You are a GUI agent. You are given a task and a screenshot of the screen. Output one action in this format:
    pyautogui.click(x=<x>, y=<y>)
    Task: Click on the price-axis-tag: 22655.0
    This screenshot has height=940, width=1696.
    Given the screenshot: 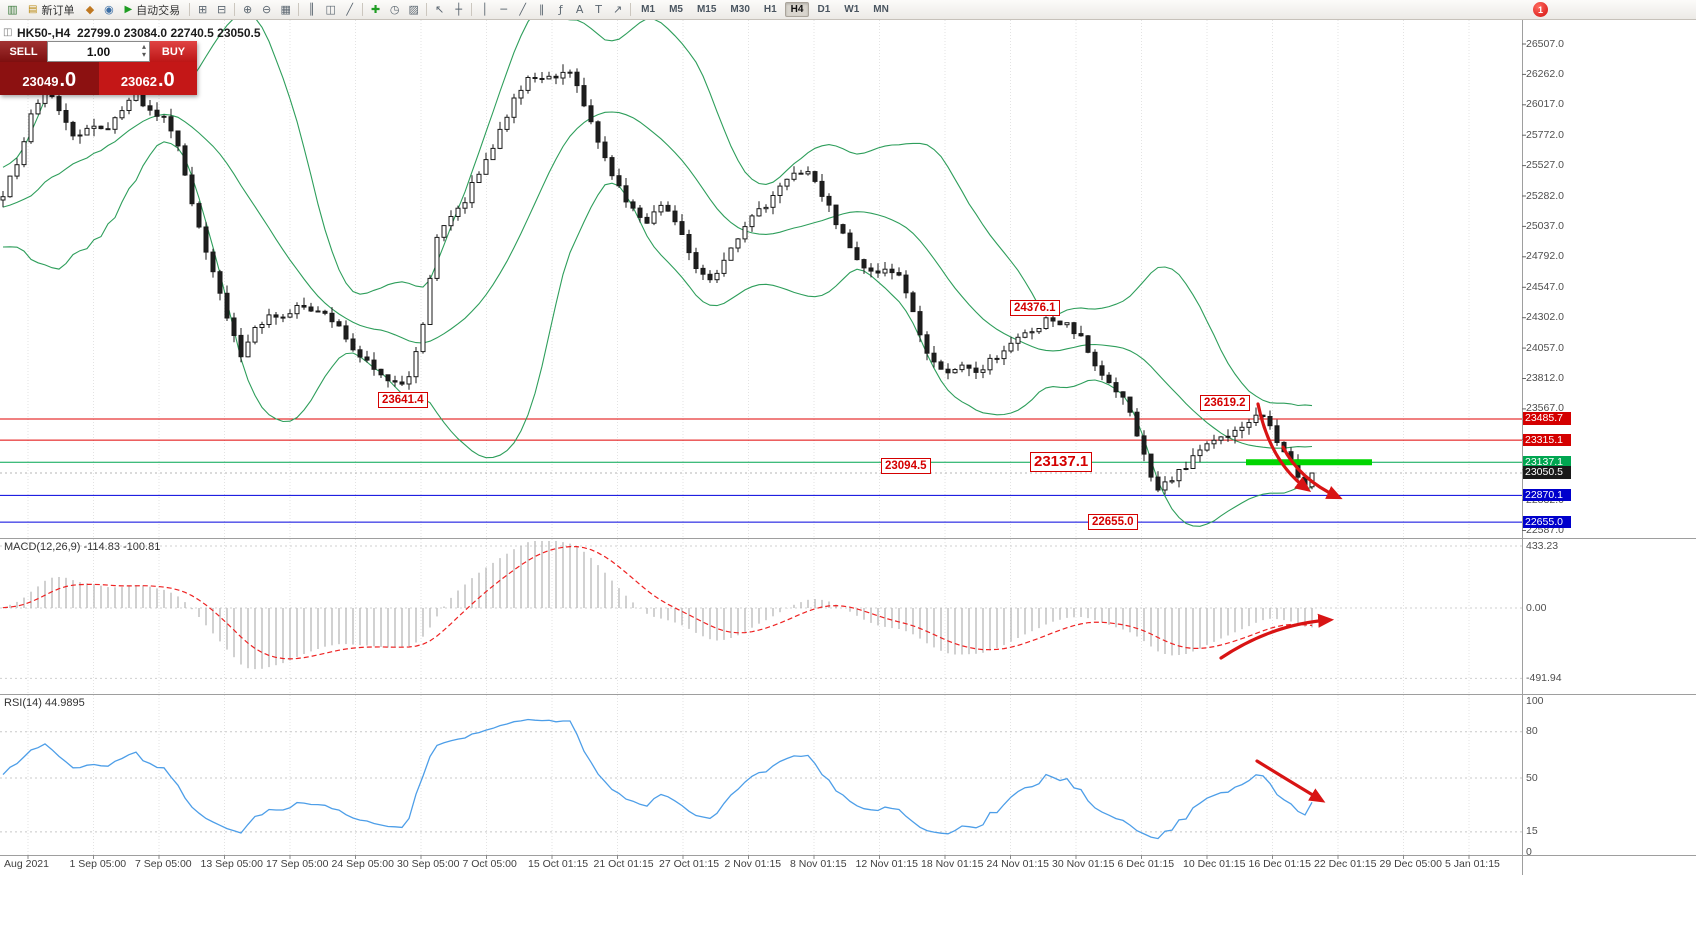 What is the action you would take?
    pyautogui.click(x=1547, y=522)
    